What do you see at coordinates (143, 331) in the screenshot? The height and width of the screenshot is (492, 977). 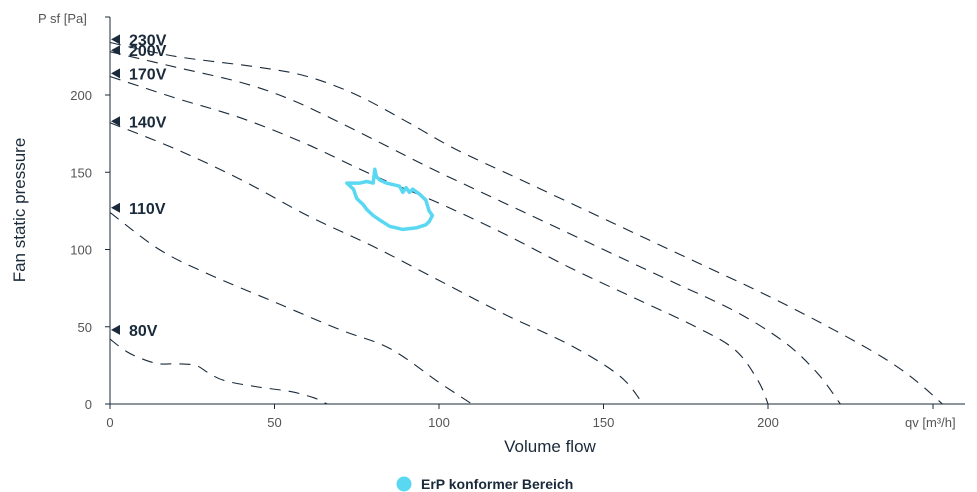 I see `curve-label-80V: 80V` at bounding box center [143, 331].